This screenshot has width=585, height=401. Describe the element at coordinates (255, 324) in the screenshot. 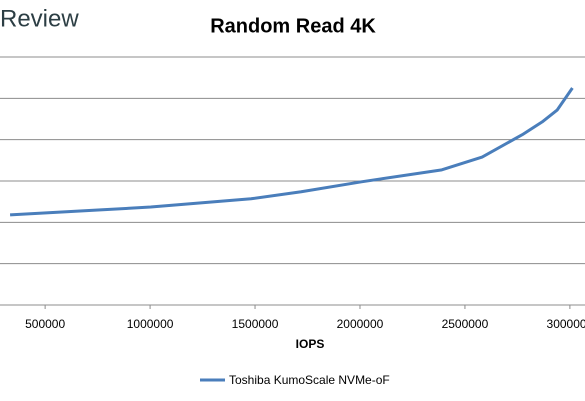

I see `x-tick-label: 1500000` at that location.